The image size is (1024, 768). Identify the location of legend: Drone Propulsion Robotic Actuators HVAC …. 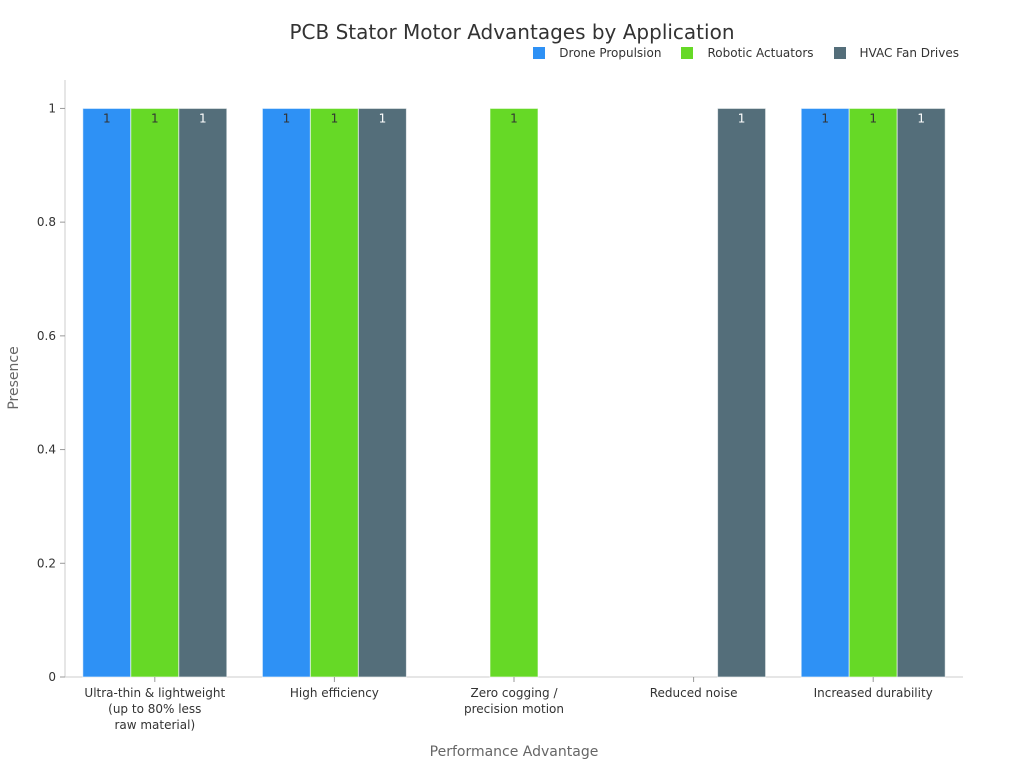
(746, 53).